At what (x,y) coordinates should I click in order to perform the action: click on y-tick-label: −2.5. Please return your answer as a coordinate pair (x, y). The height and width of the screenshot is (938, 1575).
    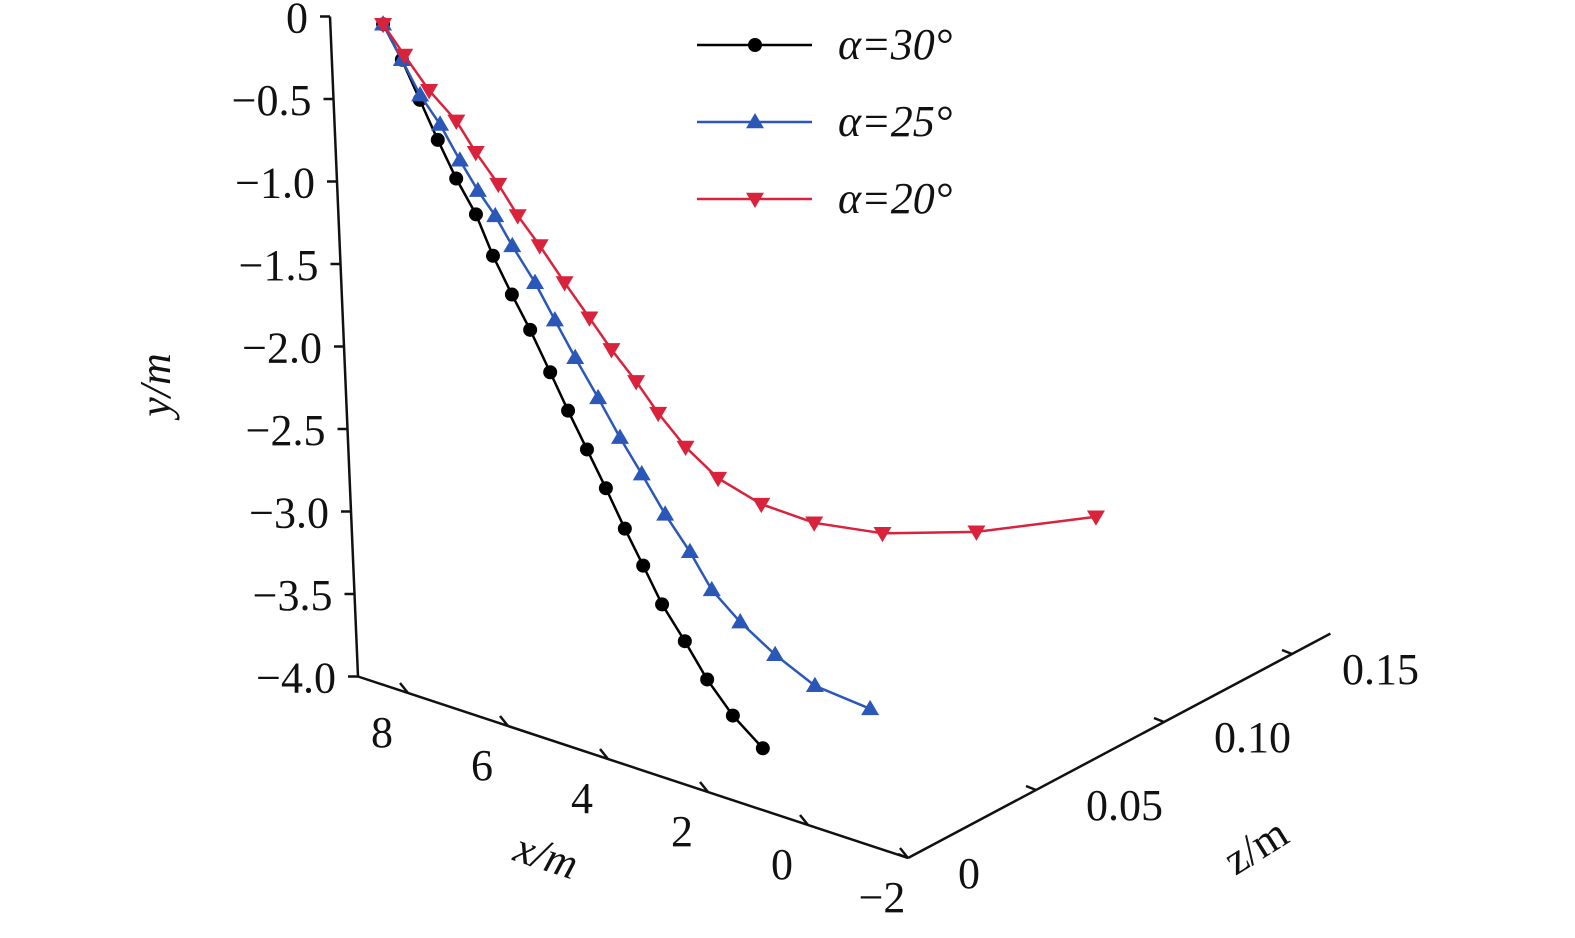
    Looking at the image, I should click on (286, 430).